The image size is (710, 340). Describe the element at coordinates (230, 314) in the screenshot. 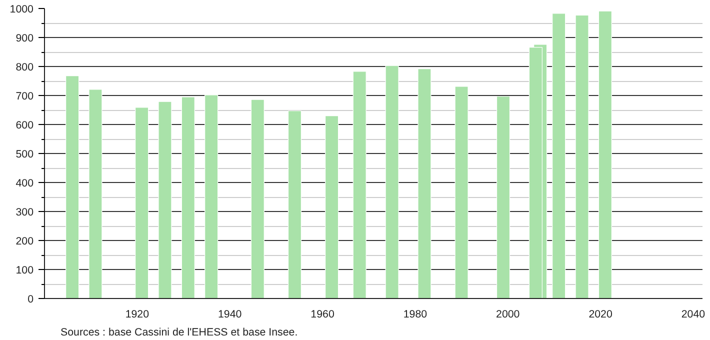

I see `x-tick-label: 1940` at that location.